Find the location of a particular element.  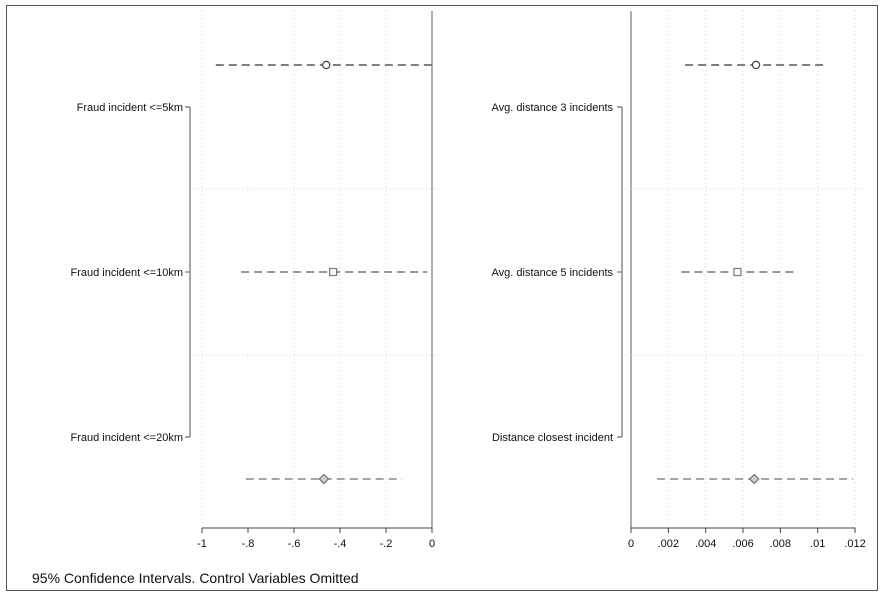

x-tick-label: -1 is located at coordinates (202, 544).